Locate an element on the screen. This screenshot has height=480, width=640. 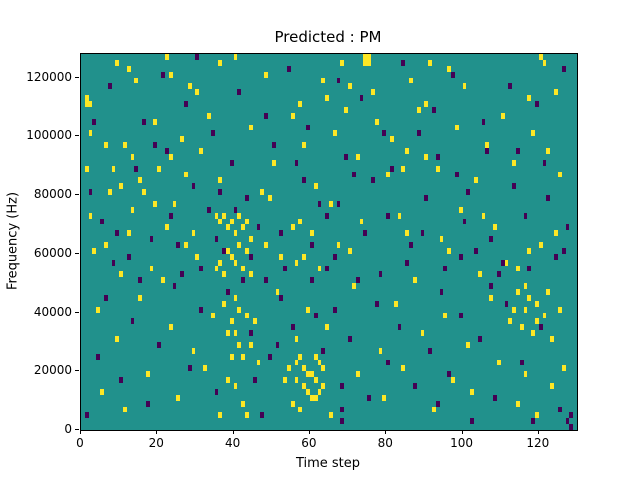
y-tick-label: 80000 is located at coordinates (52, 194).